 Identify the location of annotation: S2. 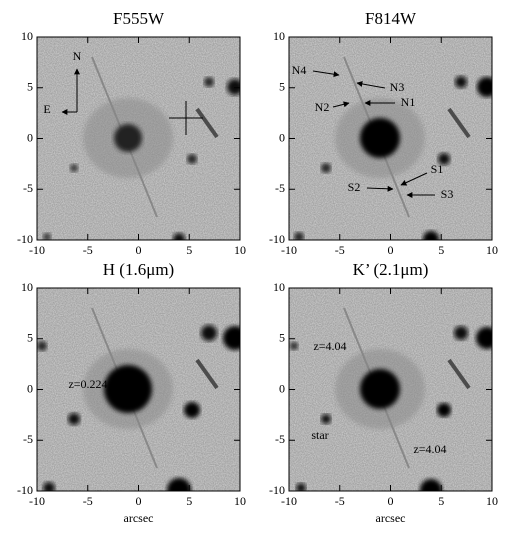
(354, 187).